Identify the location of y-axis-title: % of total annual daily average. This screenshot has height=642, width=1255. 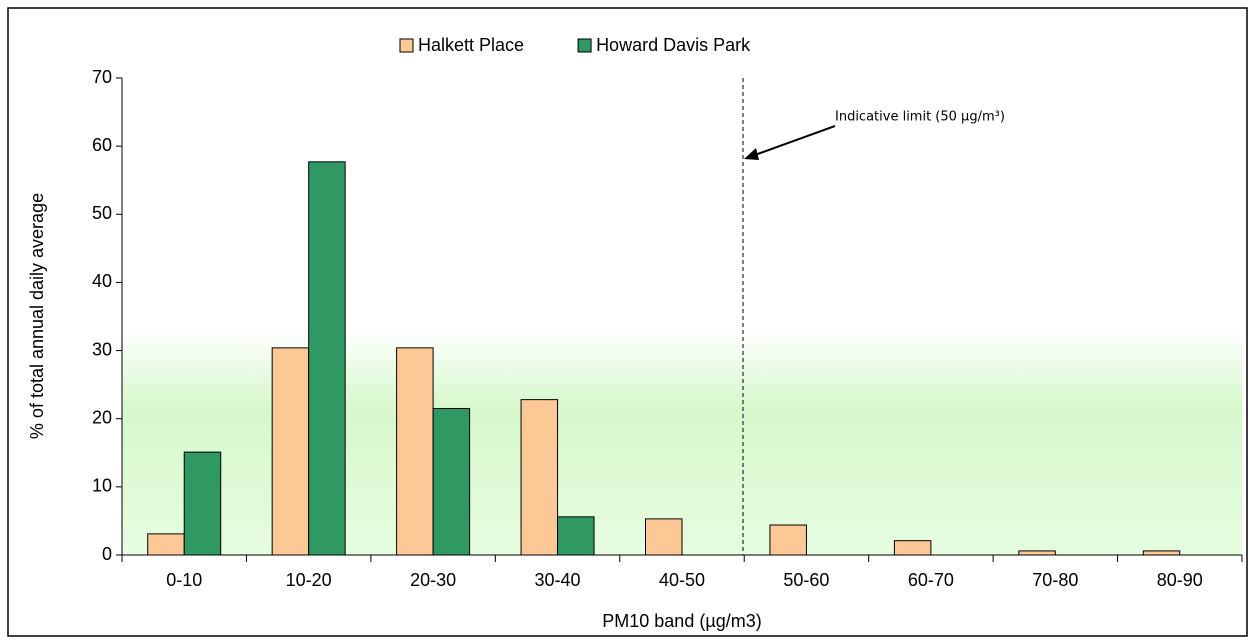
(37, 316).